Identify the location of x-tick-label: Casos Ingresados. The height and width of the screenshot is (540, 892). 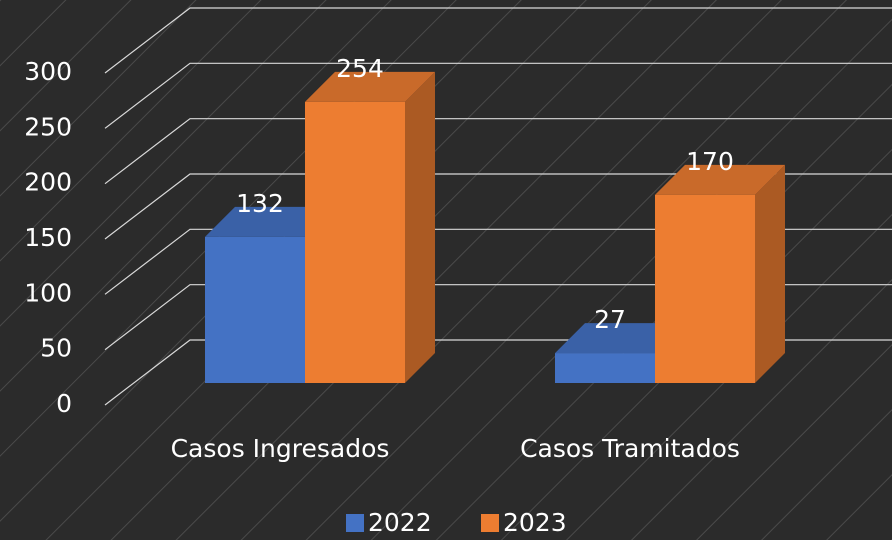
(280, 448).